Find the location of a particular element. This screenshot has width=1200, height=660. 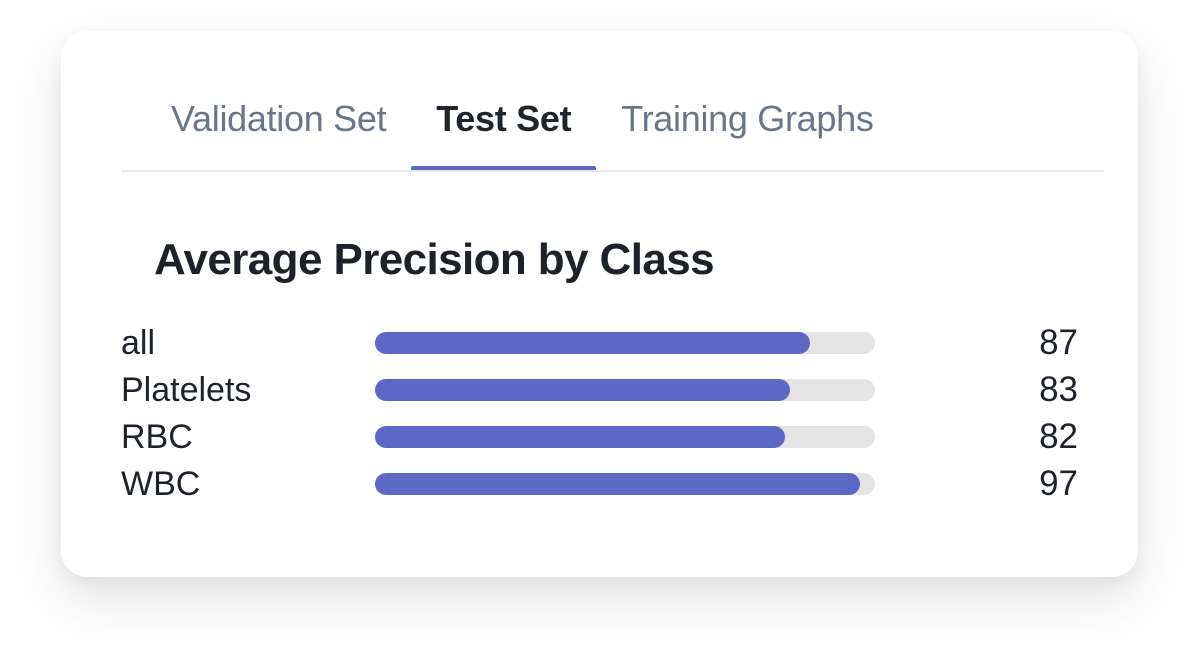

bar-value: 83 is located at coordinates (1058, 389).